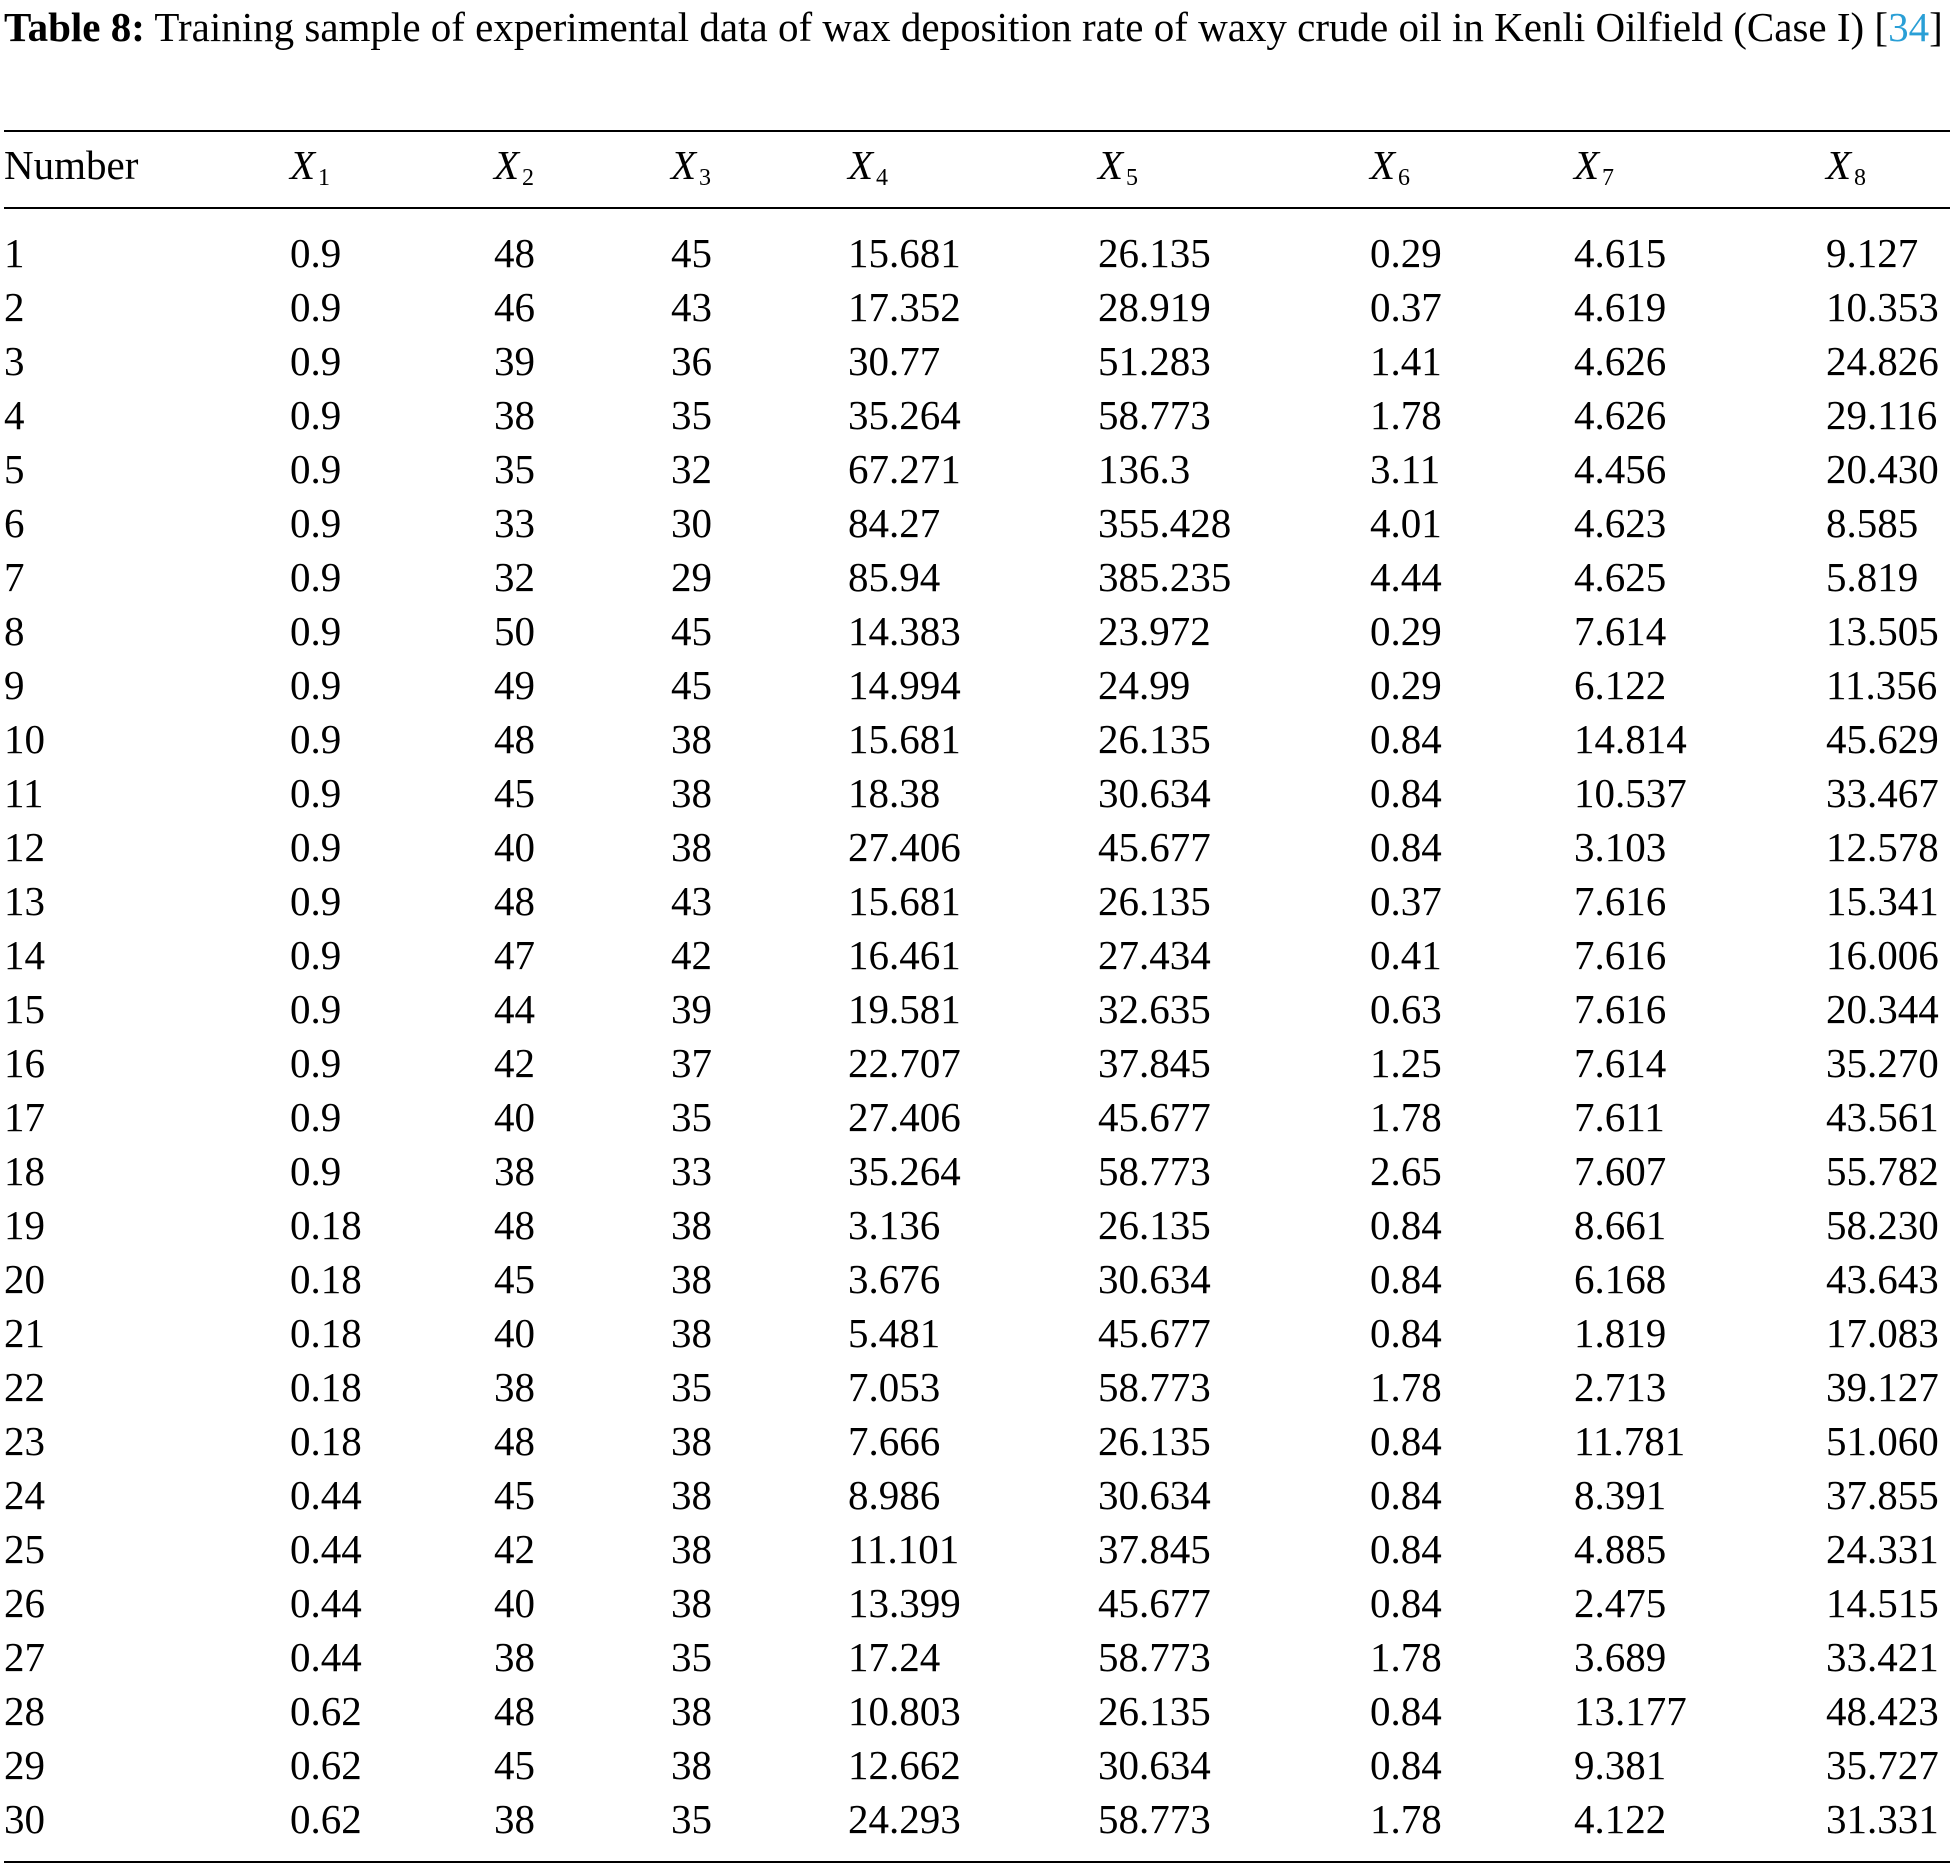 The image size is (1955, 1867). What do you see at coordinates (904, 307) in the screenshot?
I see `data-cell-x4: 17.352` at bounding box center [904, 307].